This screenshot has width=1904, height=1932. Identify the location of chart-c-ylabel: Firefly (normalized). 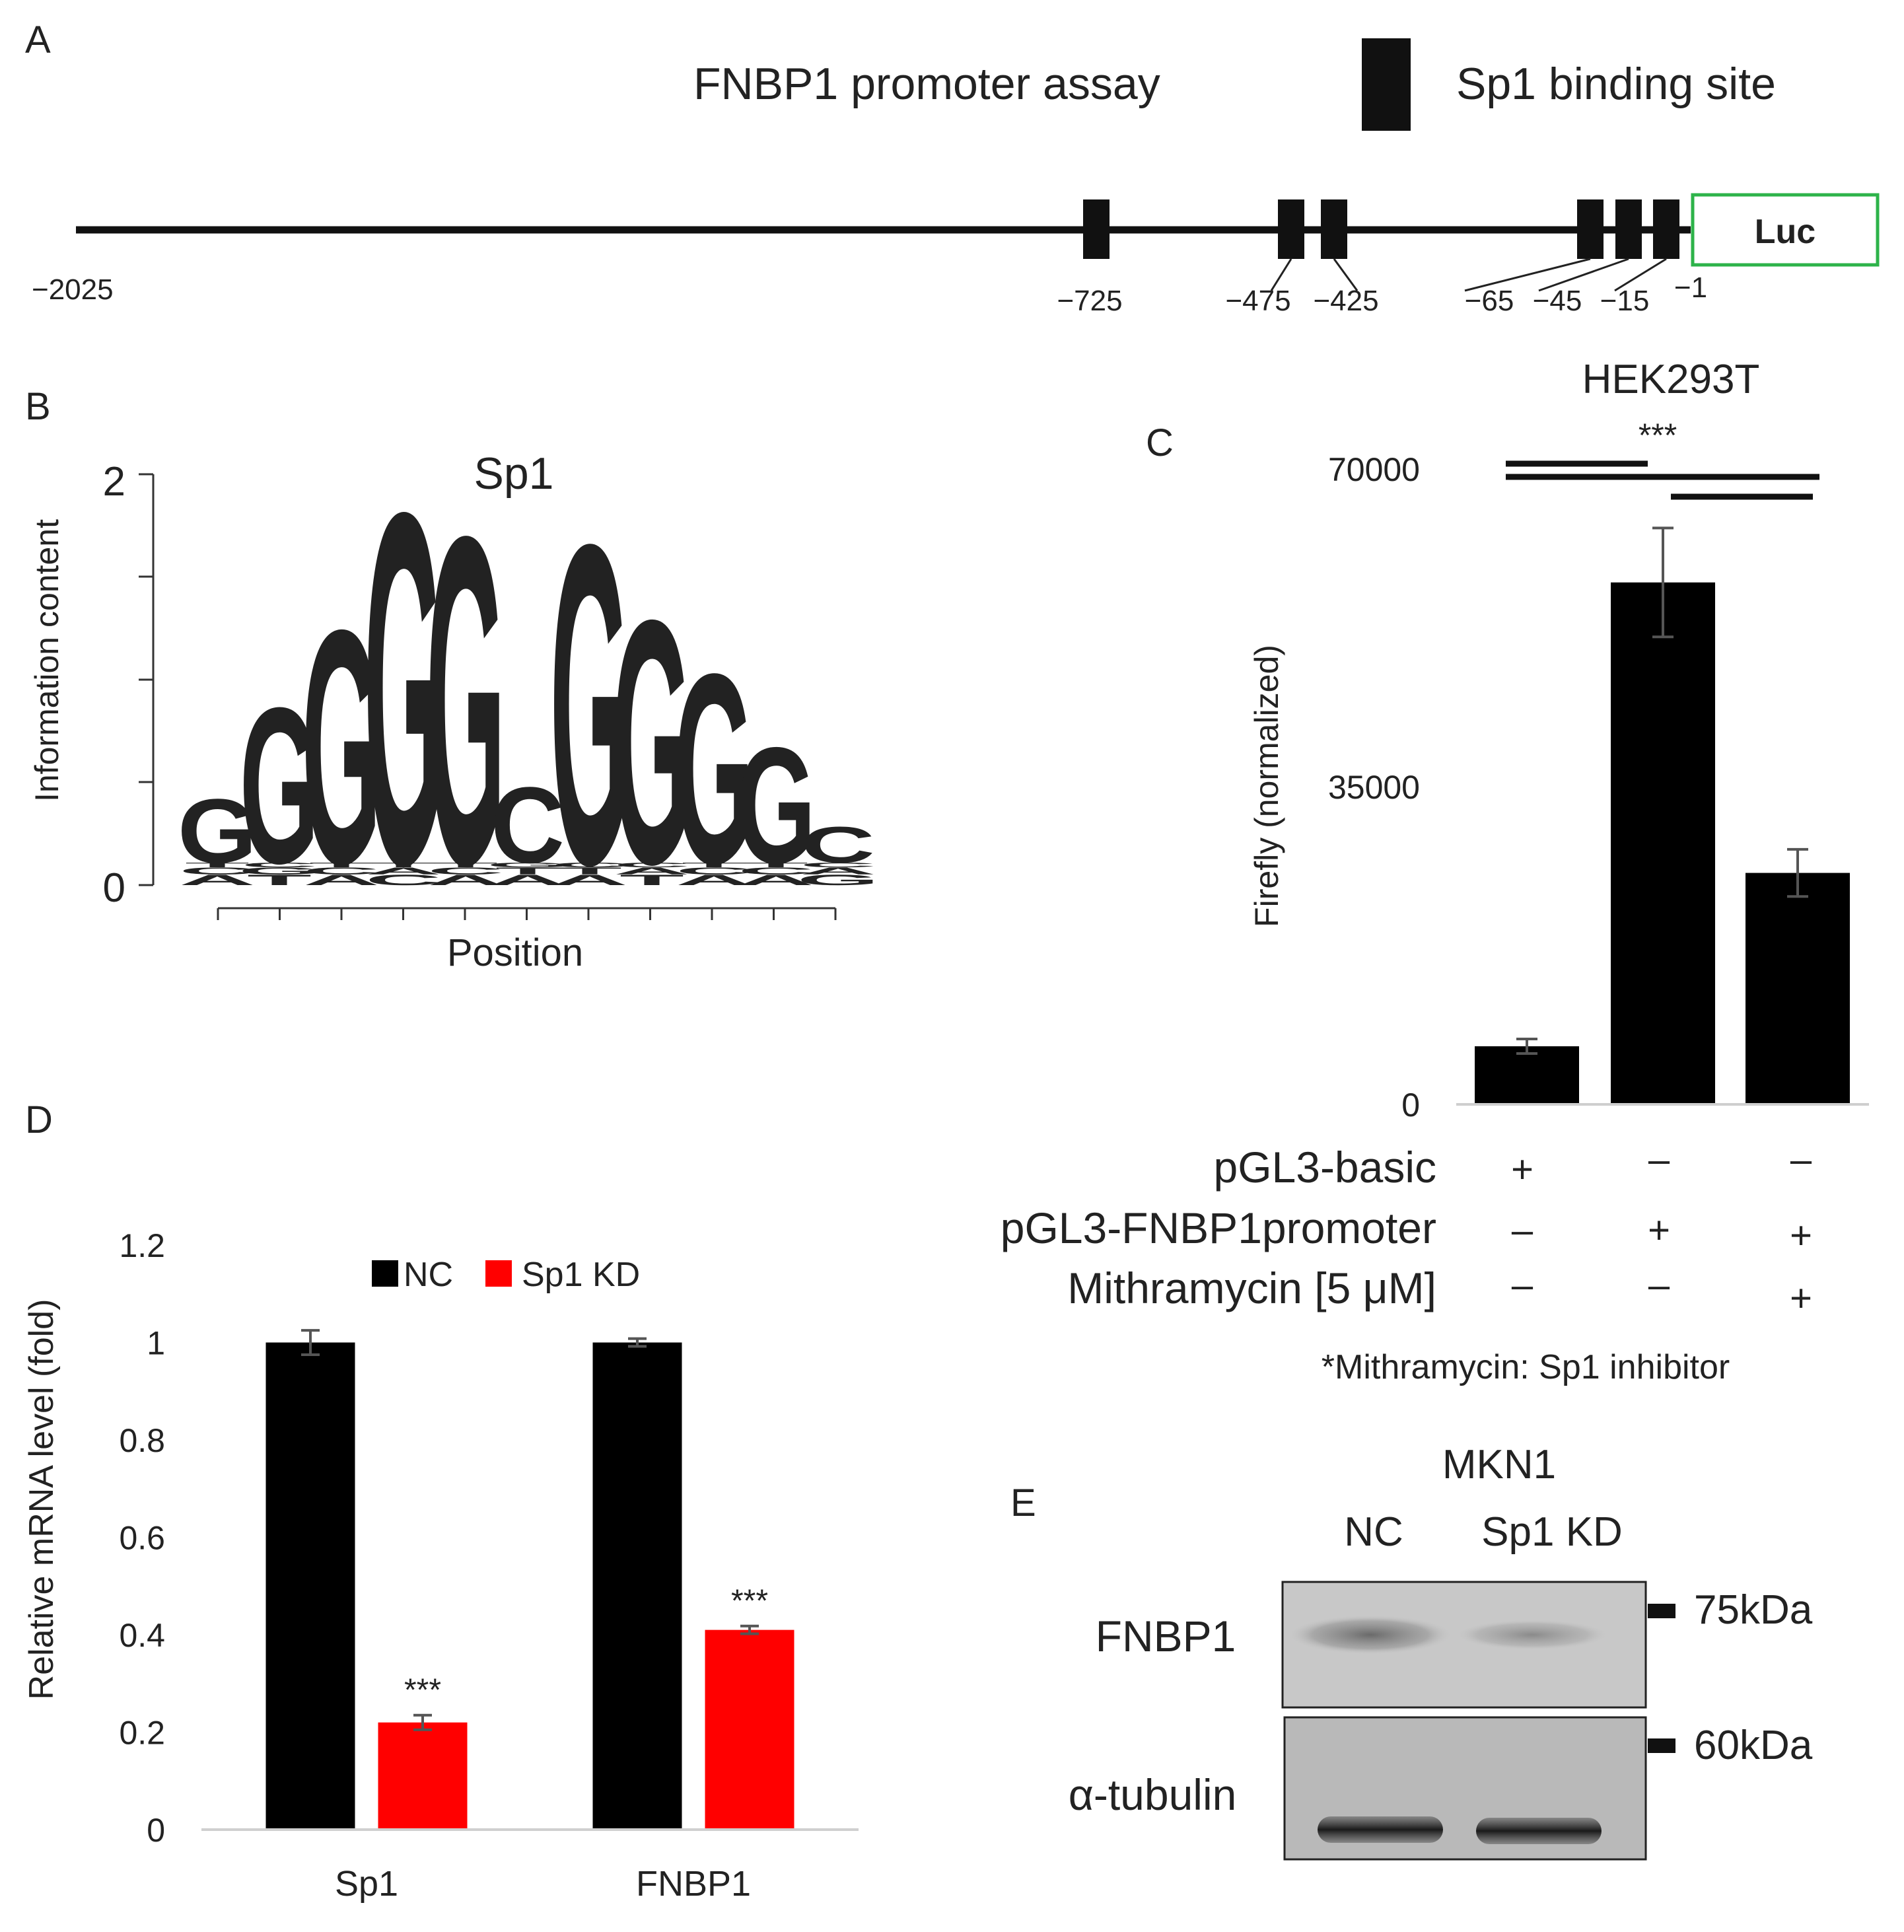
(1266, 786).